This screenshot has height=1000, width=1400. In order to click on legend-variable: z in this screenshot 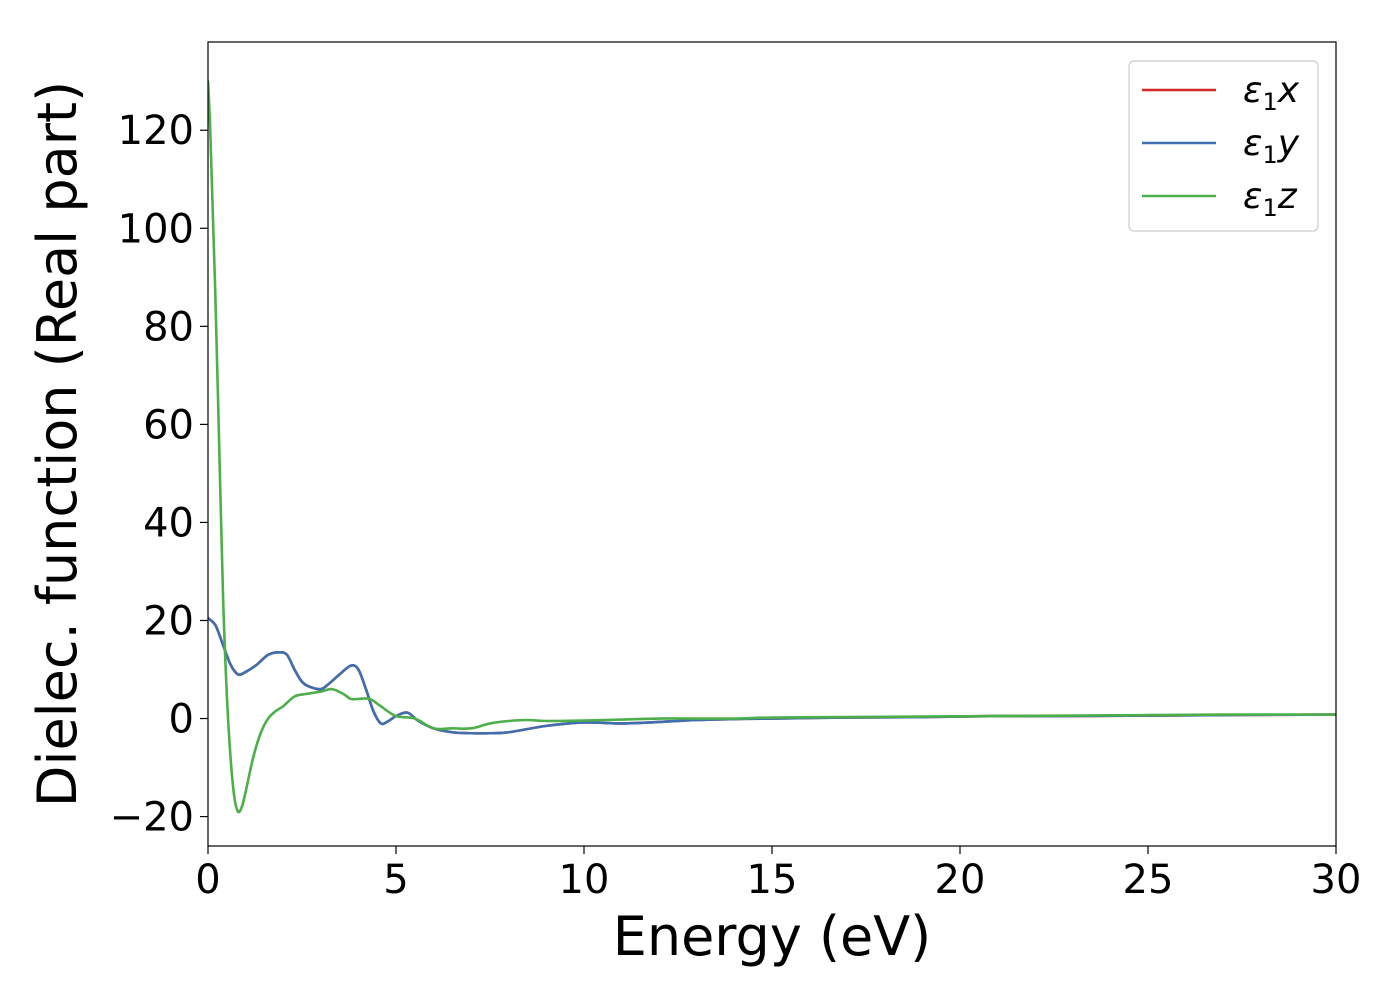, I will do `click(1287, 196)`.